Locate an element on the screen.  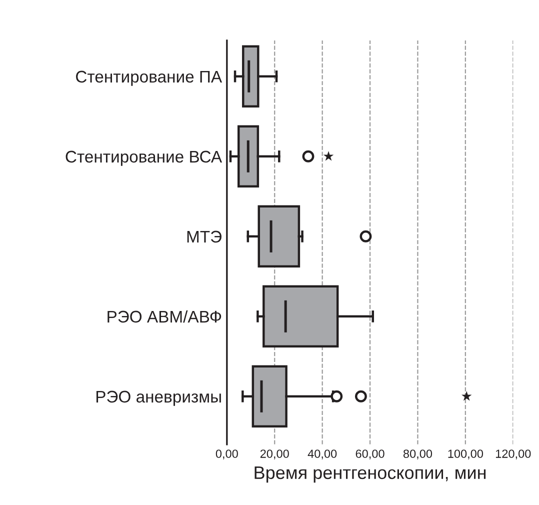
y-tick-label: Стентирование ВСА is located at coordinates (144, 158).